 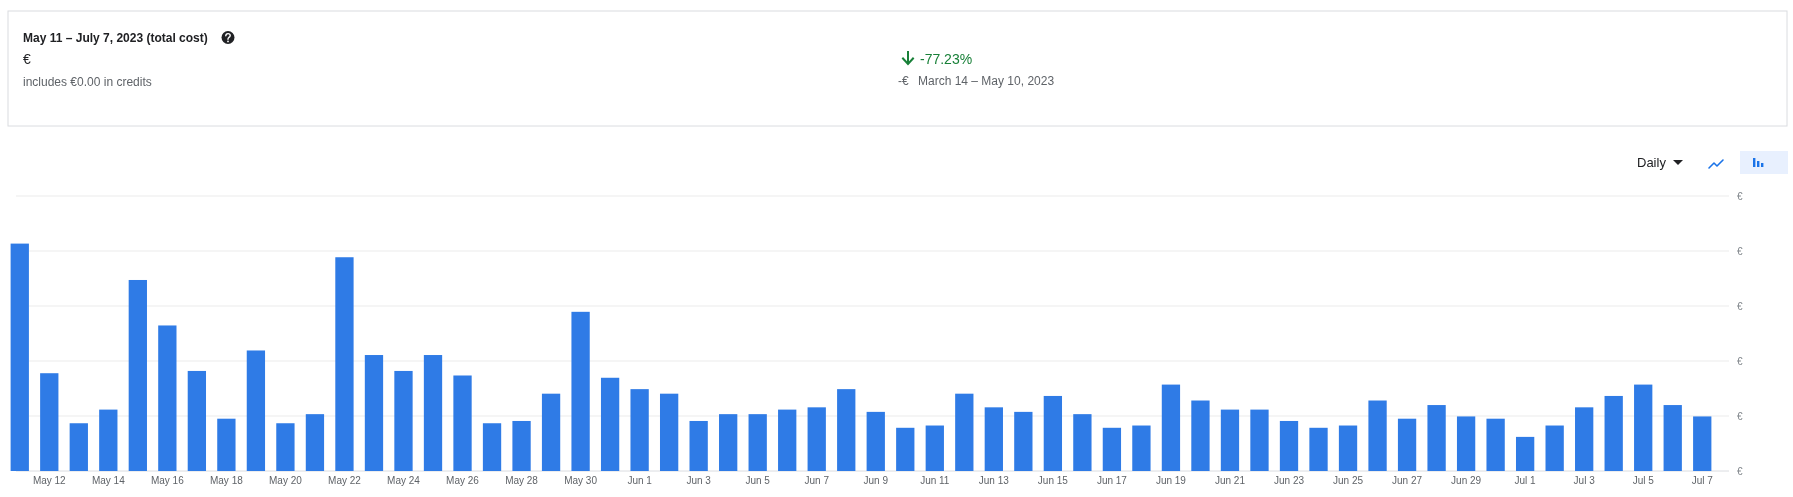 What do you see at coordinates (1112, 480) in the screenshot?
I see `x-tick-label: Jun 17` at bounding box center [1112, 480].